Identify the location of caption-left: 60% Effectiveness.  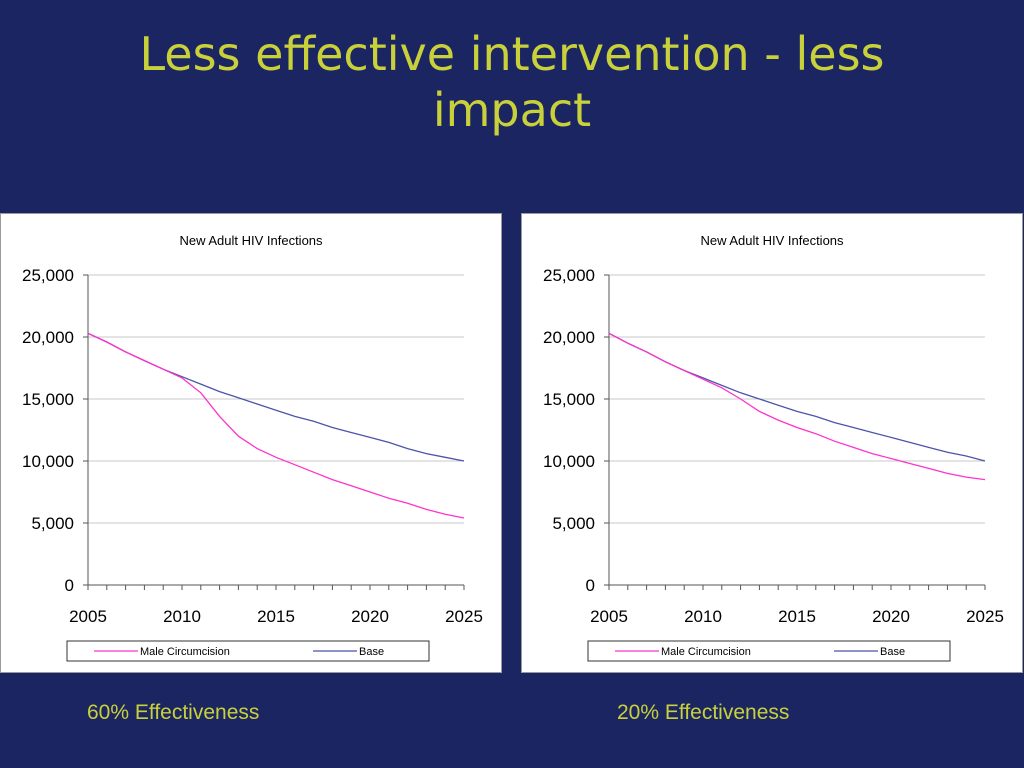
(173, 712).